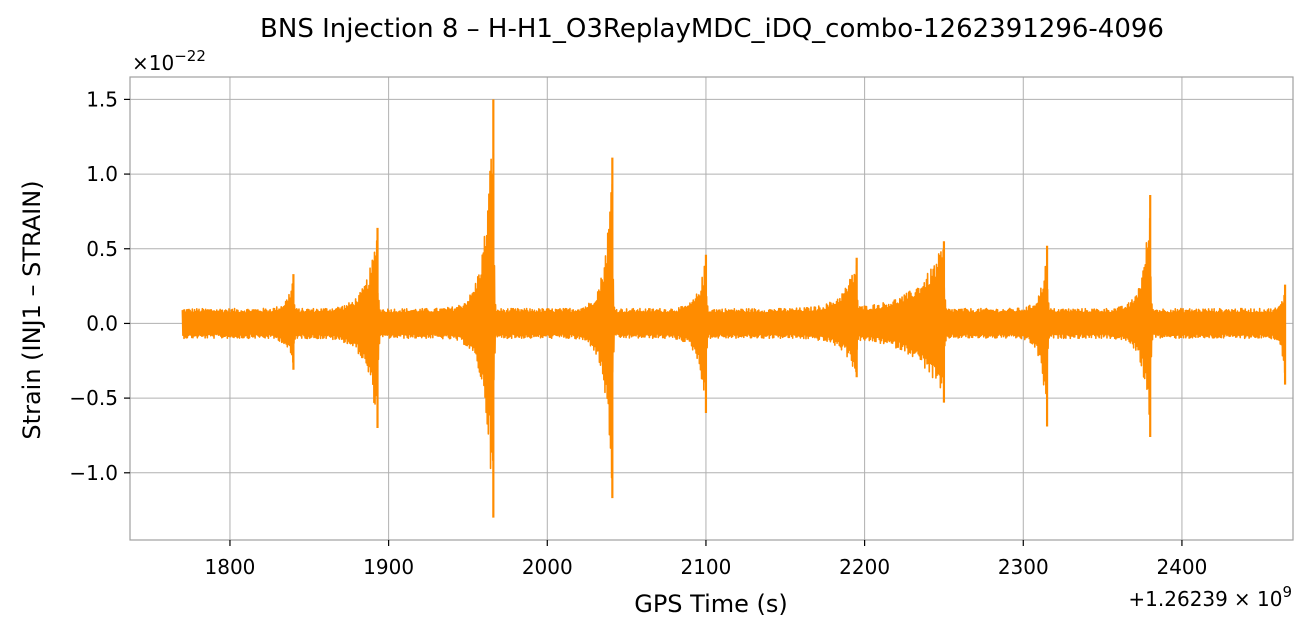  Describe the element at coordinates (547, 567) in the screenshot. I see `x-tick-label: 2000` at that location.